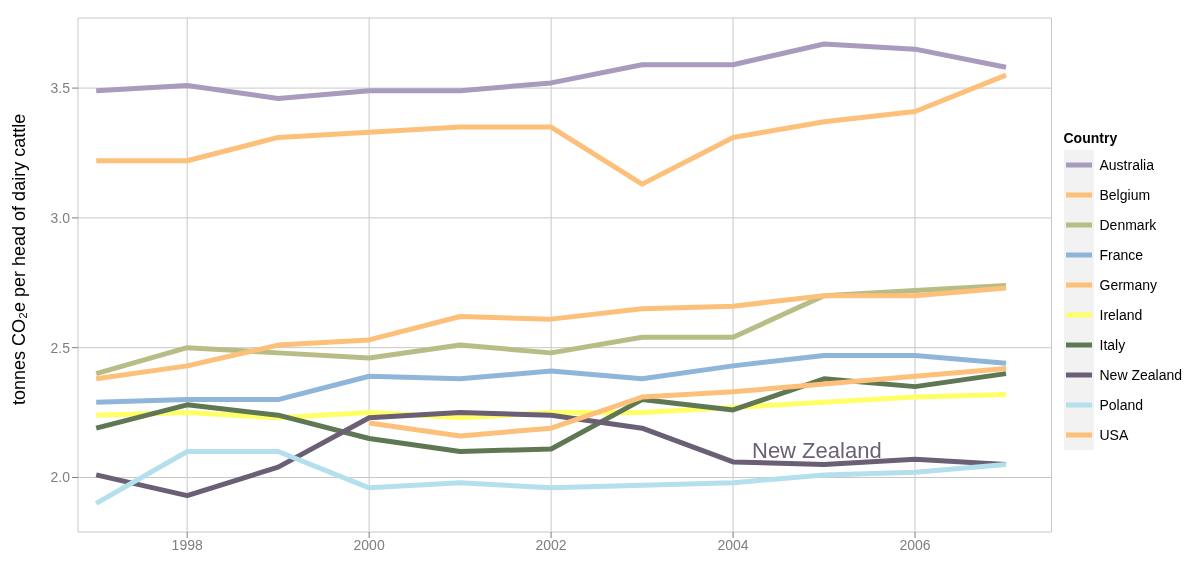  I want to click on y-tick-label: 3.5, so click(60, 88).